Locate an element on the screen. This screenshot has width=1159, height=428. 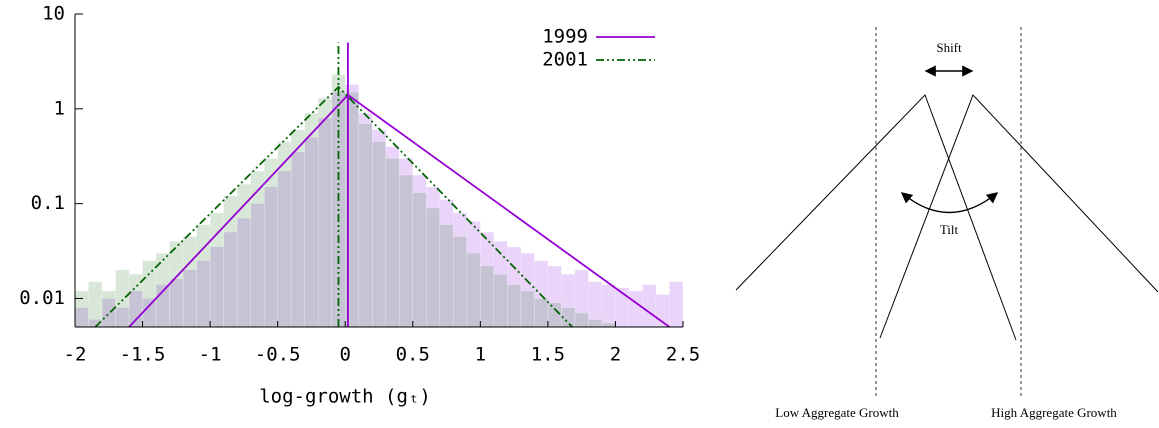
x-tick-label: 1.5 is located at coordinates (548, 355).